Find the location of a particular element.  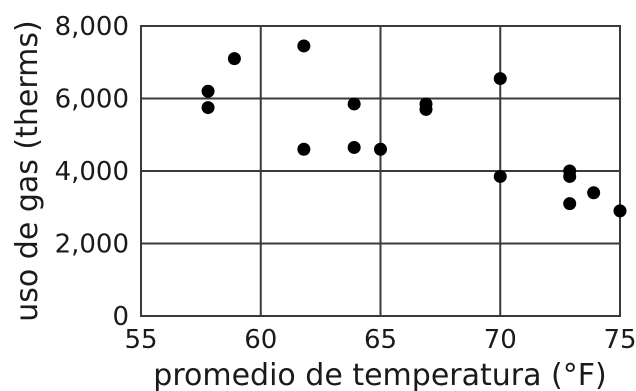

x-axis-label: promedio de temperatura (°F) is located at coordinates (379, 374).